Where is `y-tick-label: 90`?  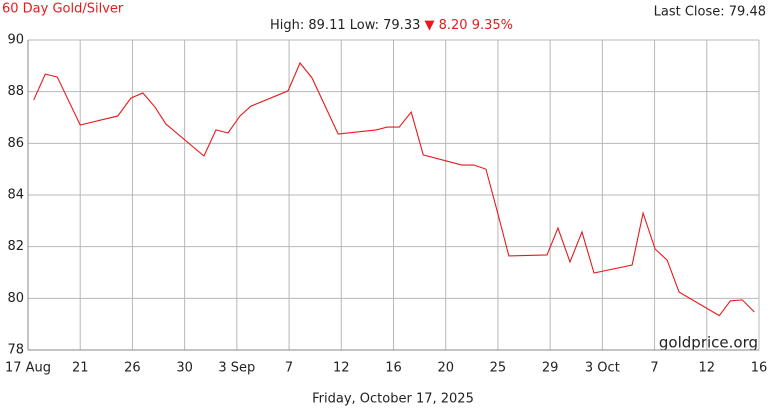
y-tick-label: 90 is located at coordinates (15, 40).